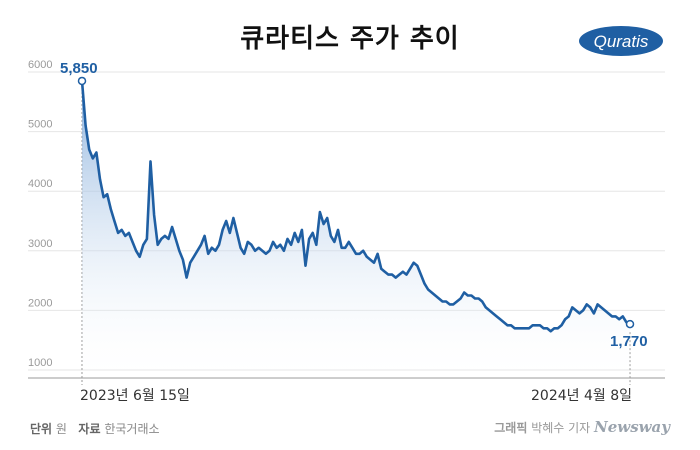  Describe the element at coordinates (632, 427) in the screenshot. I see `newsway-brand: Newsway` at that location.